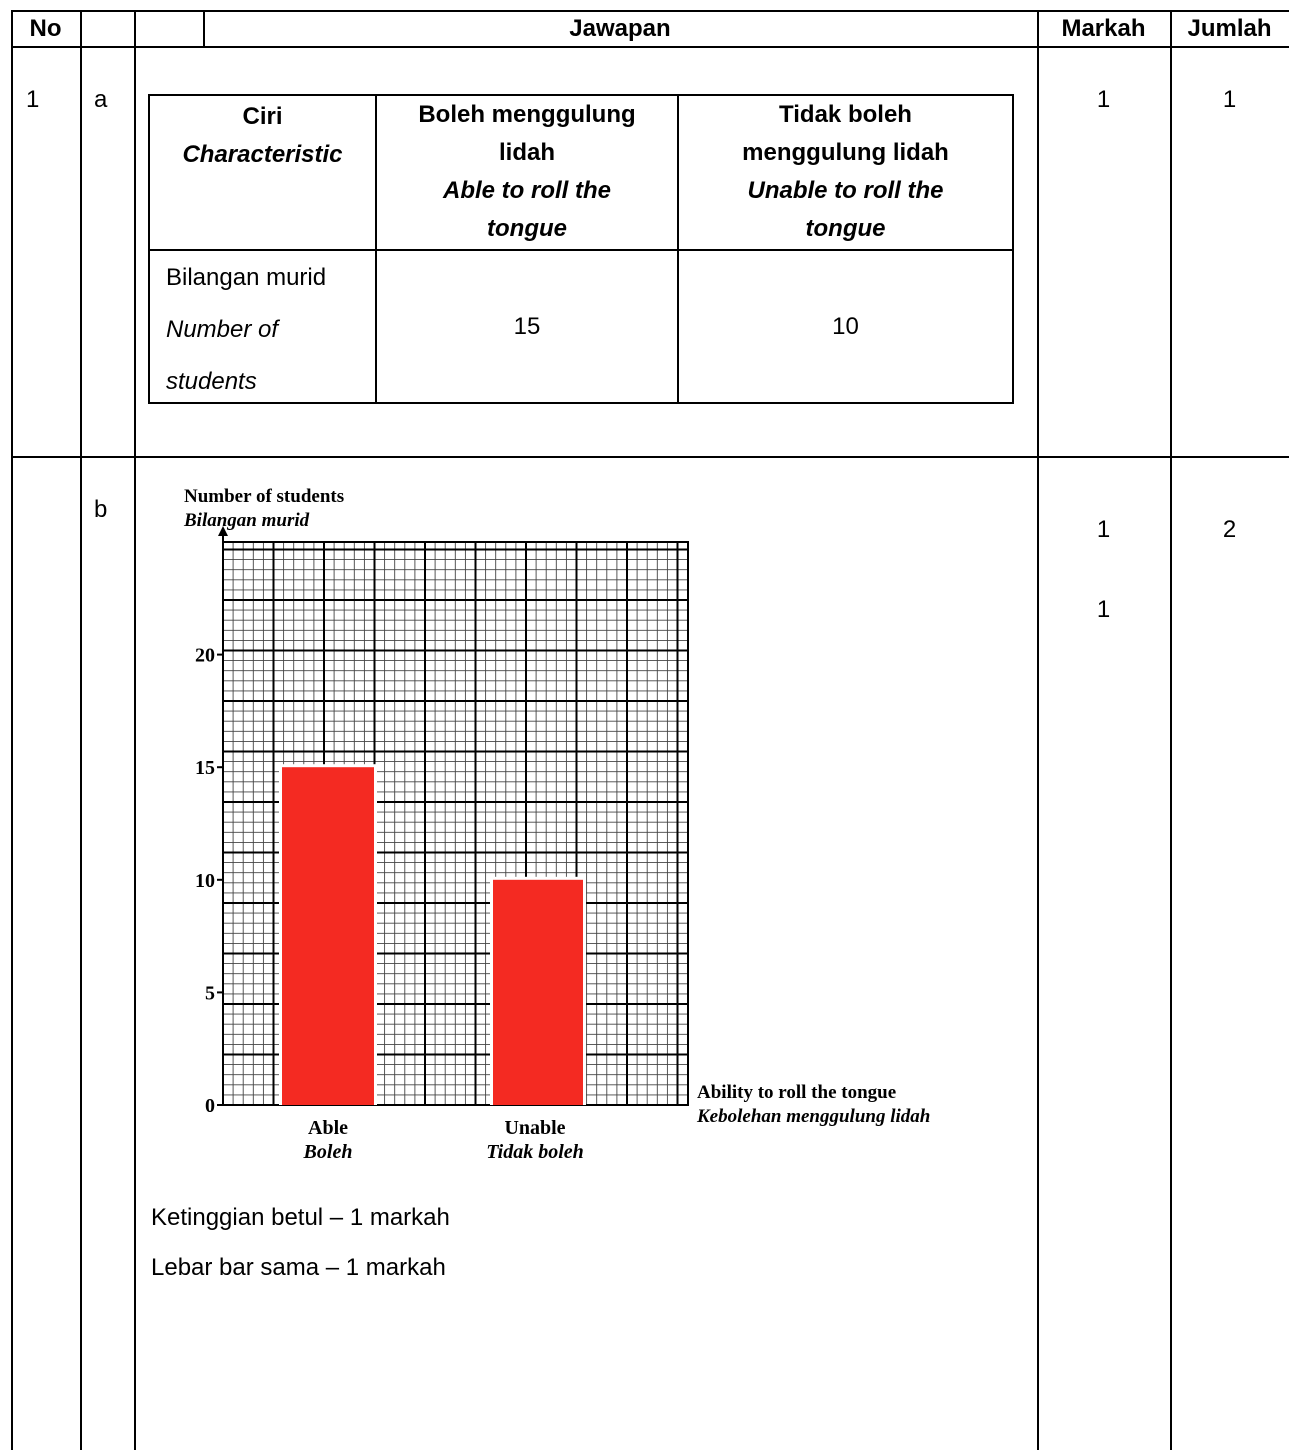 This screenshot has width=1289, height=1450. I want to click on col-head-en: Unable to roll the, so click(845, 190).